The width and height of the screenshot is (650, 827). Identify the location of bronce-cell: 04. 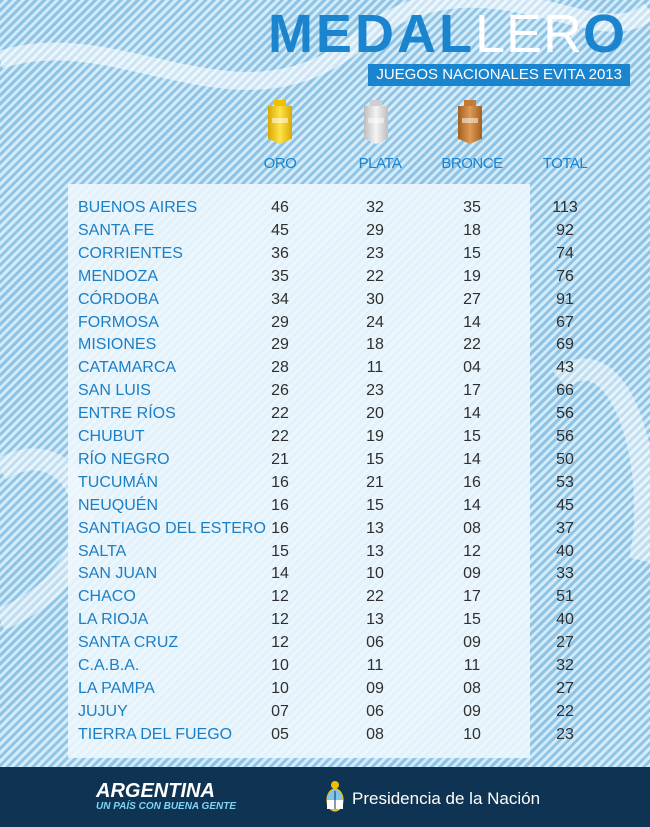
(472, 368).